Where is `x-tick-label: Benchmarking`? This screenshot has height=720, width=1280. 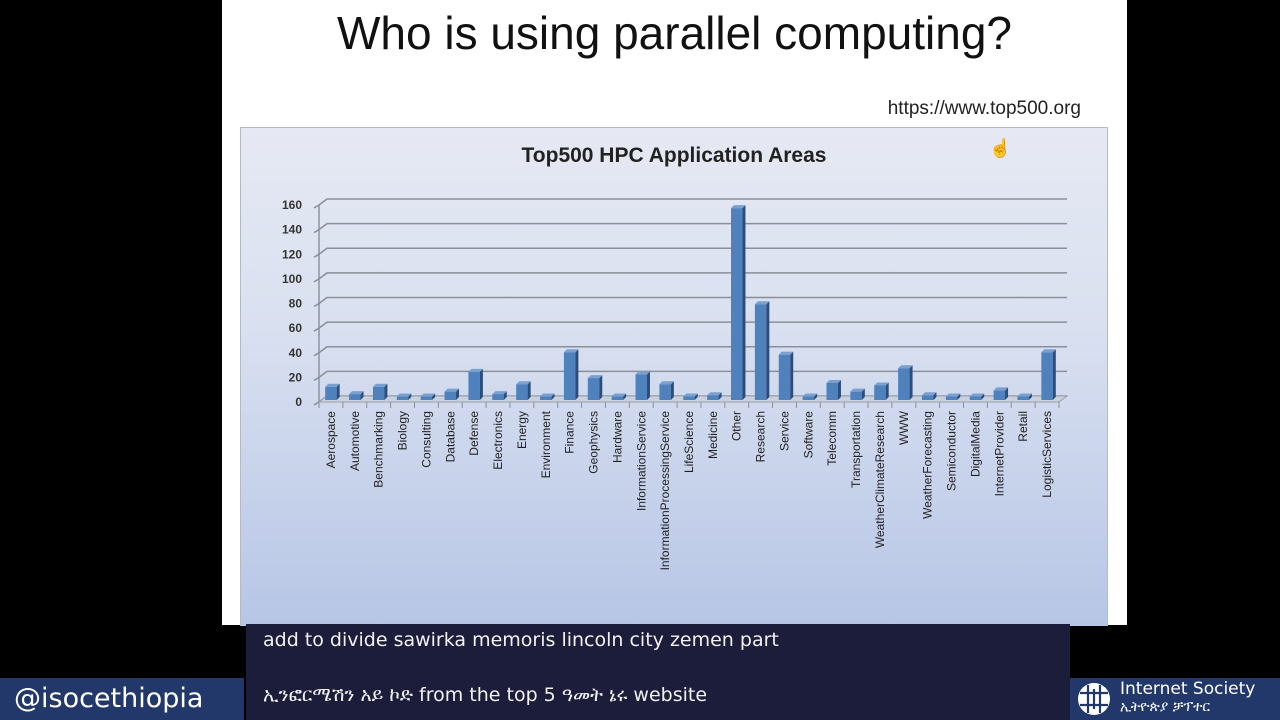
x-tick-label: Benchmarking is located at coordinates (379, 449).